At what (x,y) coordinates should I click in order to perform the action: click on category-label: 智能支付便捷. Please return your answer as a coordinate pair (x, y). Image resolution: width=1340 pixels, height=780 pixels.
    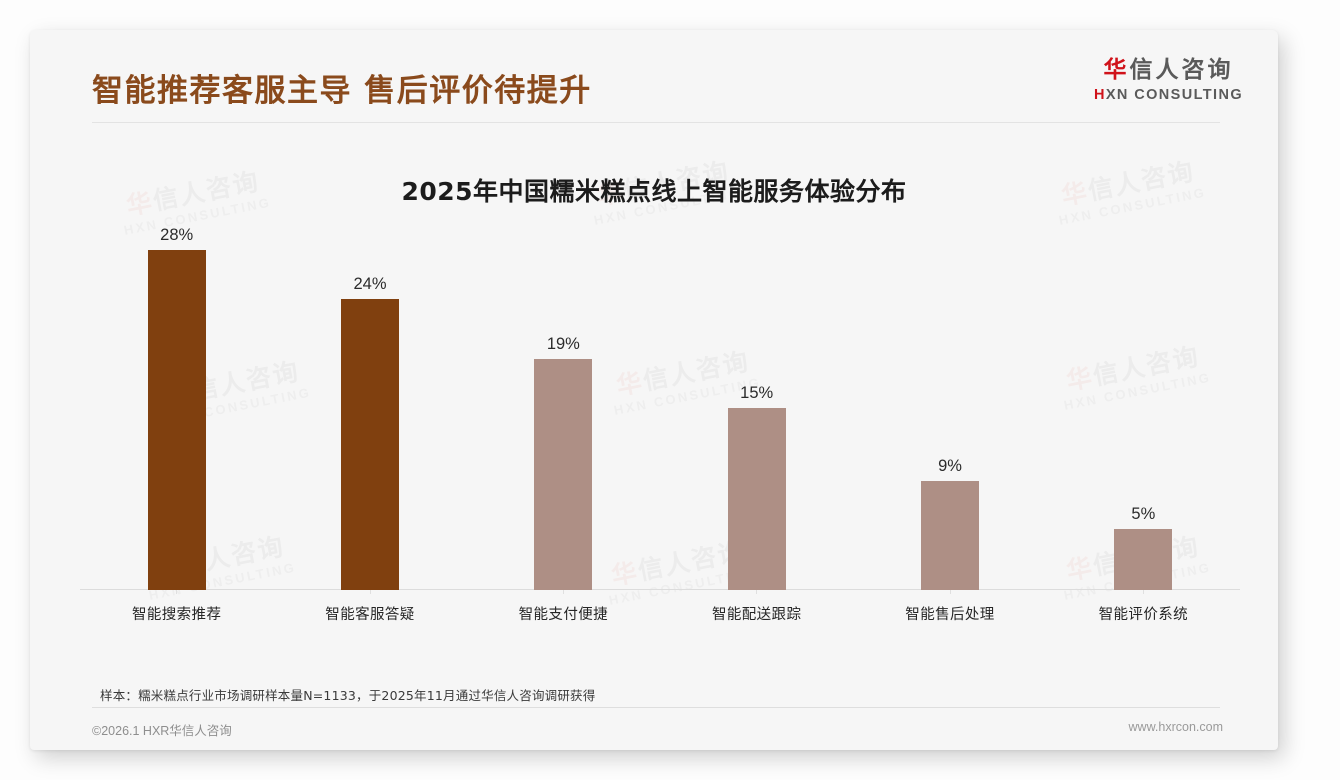
    Looking at the image, I should click on (563, 615).